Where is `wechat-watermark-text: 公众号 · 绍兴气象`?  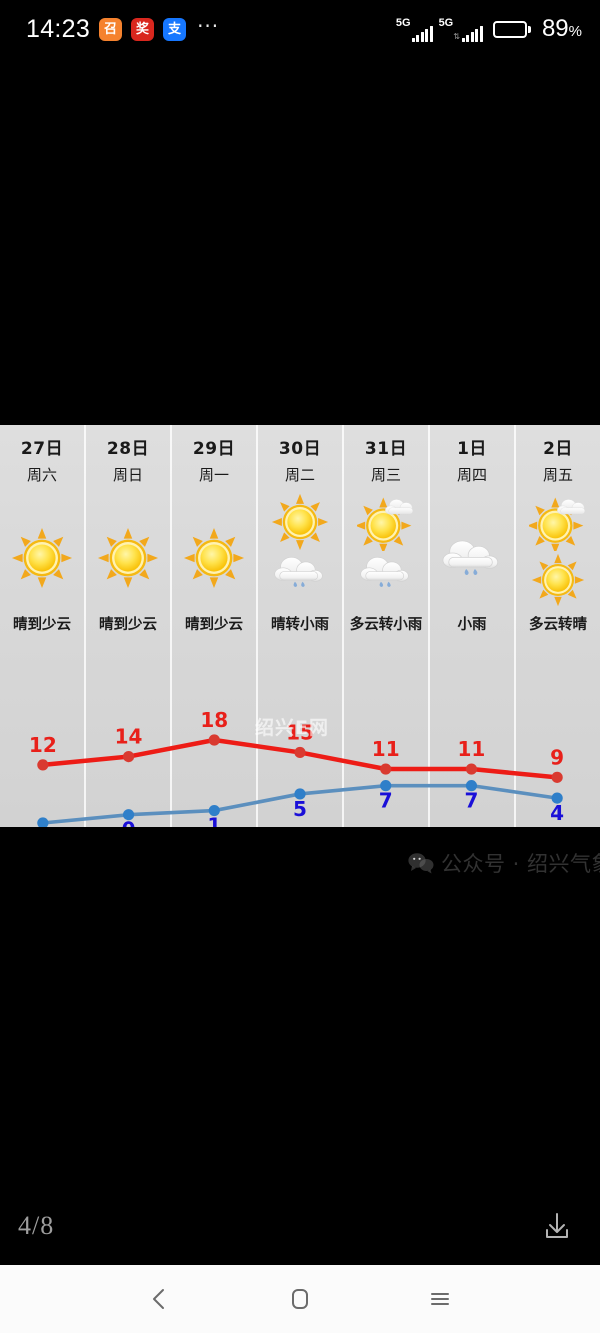
wechat-watermark-text: 公众号 · 绍兴气象 is located at coordinates (520, 864).